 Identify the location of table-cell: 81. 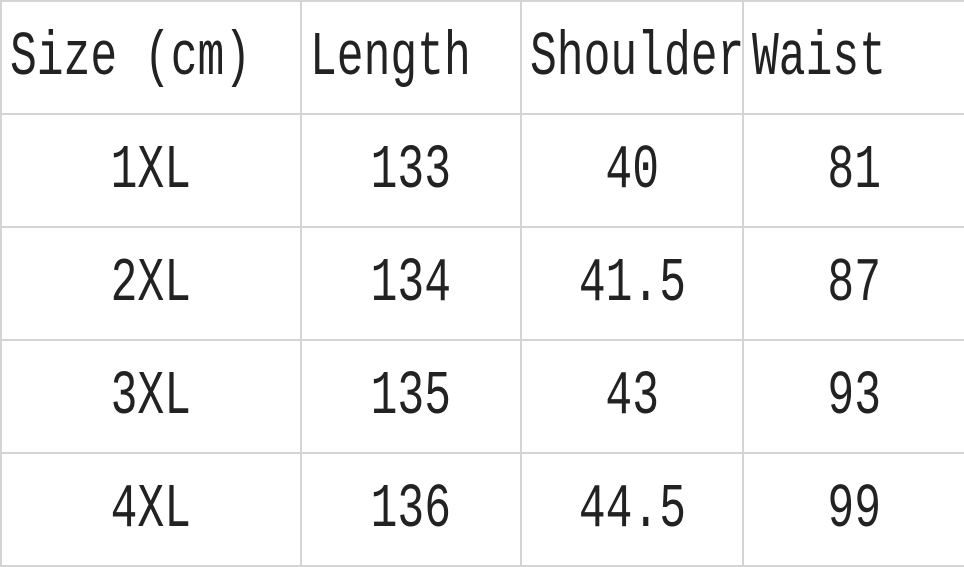
(853, 170).